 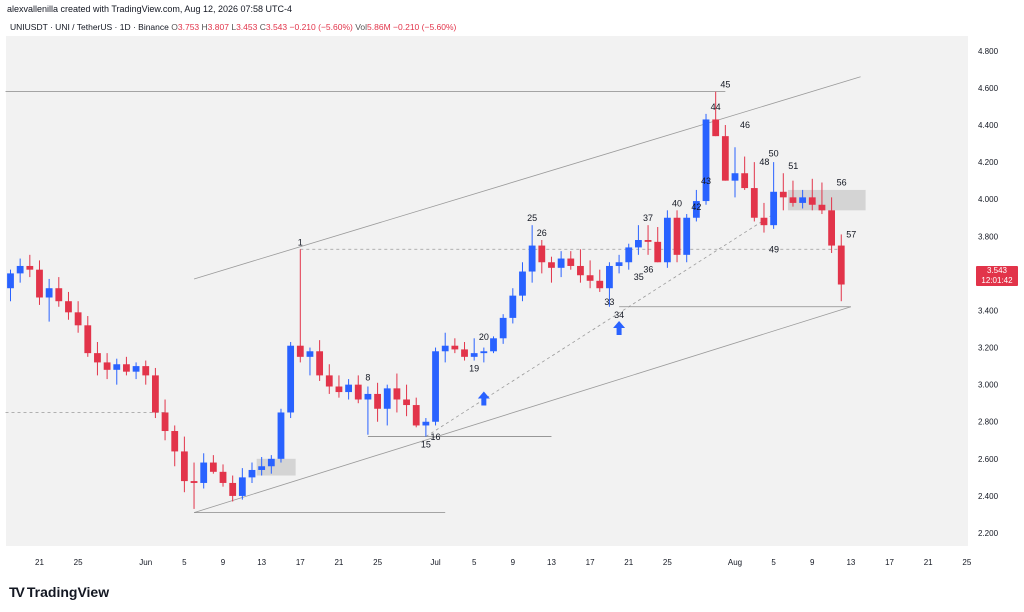 What do you see at coordinates (188, 27) in the screenshot?
I see `open-value: 3.753` at bounding box center [188, 27].